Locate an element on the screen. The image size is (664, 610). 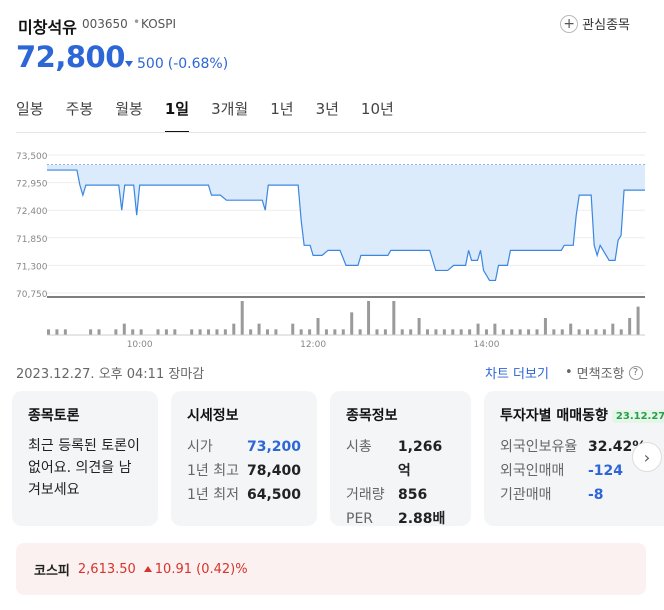
stock-info-title: 종목정보 is located at coordinates (372, 416).